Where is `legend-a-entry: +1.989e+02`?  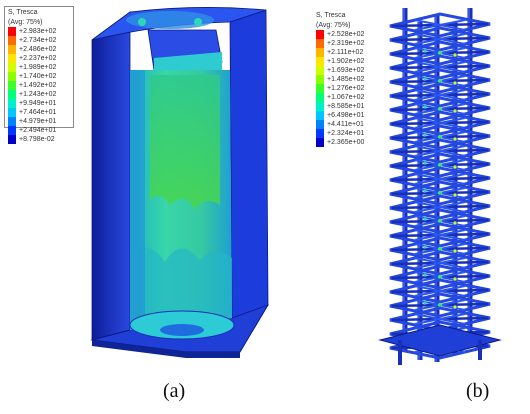
legend-a-entry: +1.989e+02 is located at coordinates (39, 67).